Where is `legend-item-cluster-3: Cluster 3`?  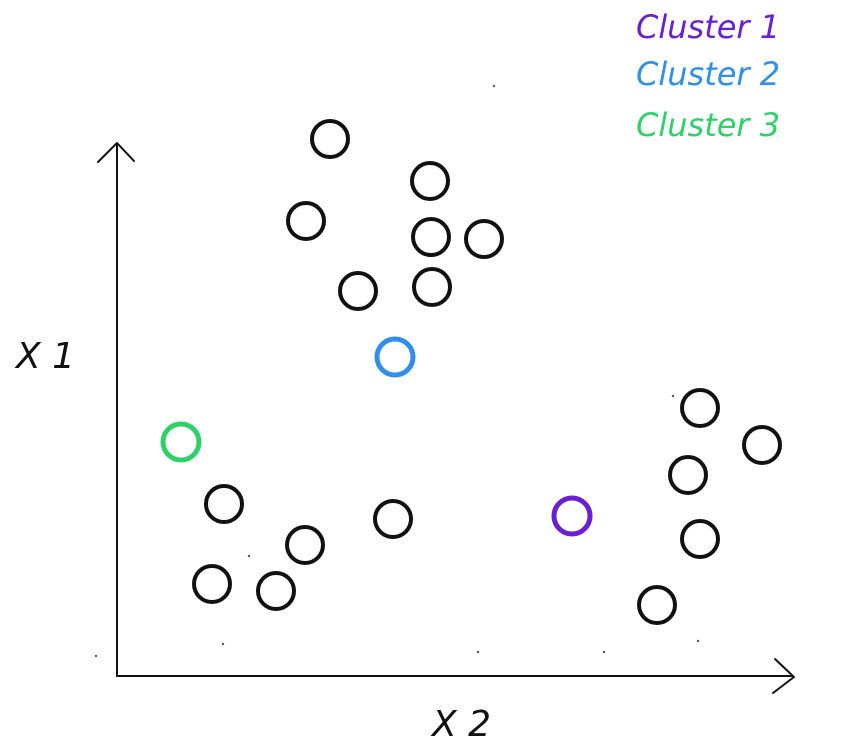 legend-item-cluster-3: Cluster 3 is located at coordinates (708, 125).